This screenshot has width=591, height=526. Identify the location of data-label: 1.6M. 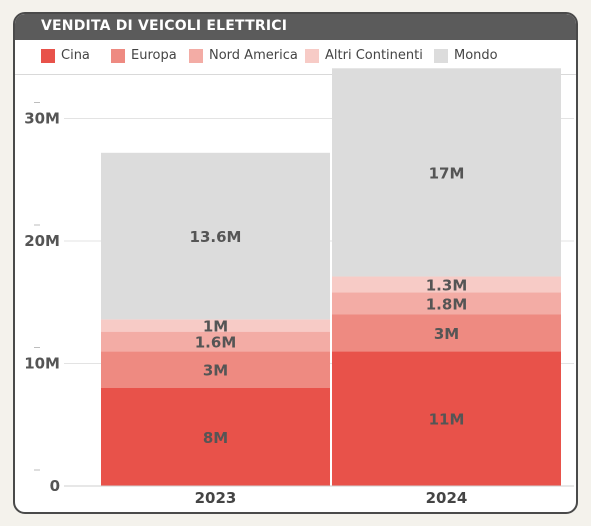
(216, 342).